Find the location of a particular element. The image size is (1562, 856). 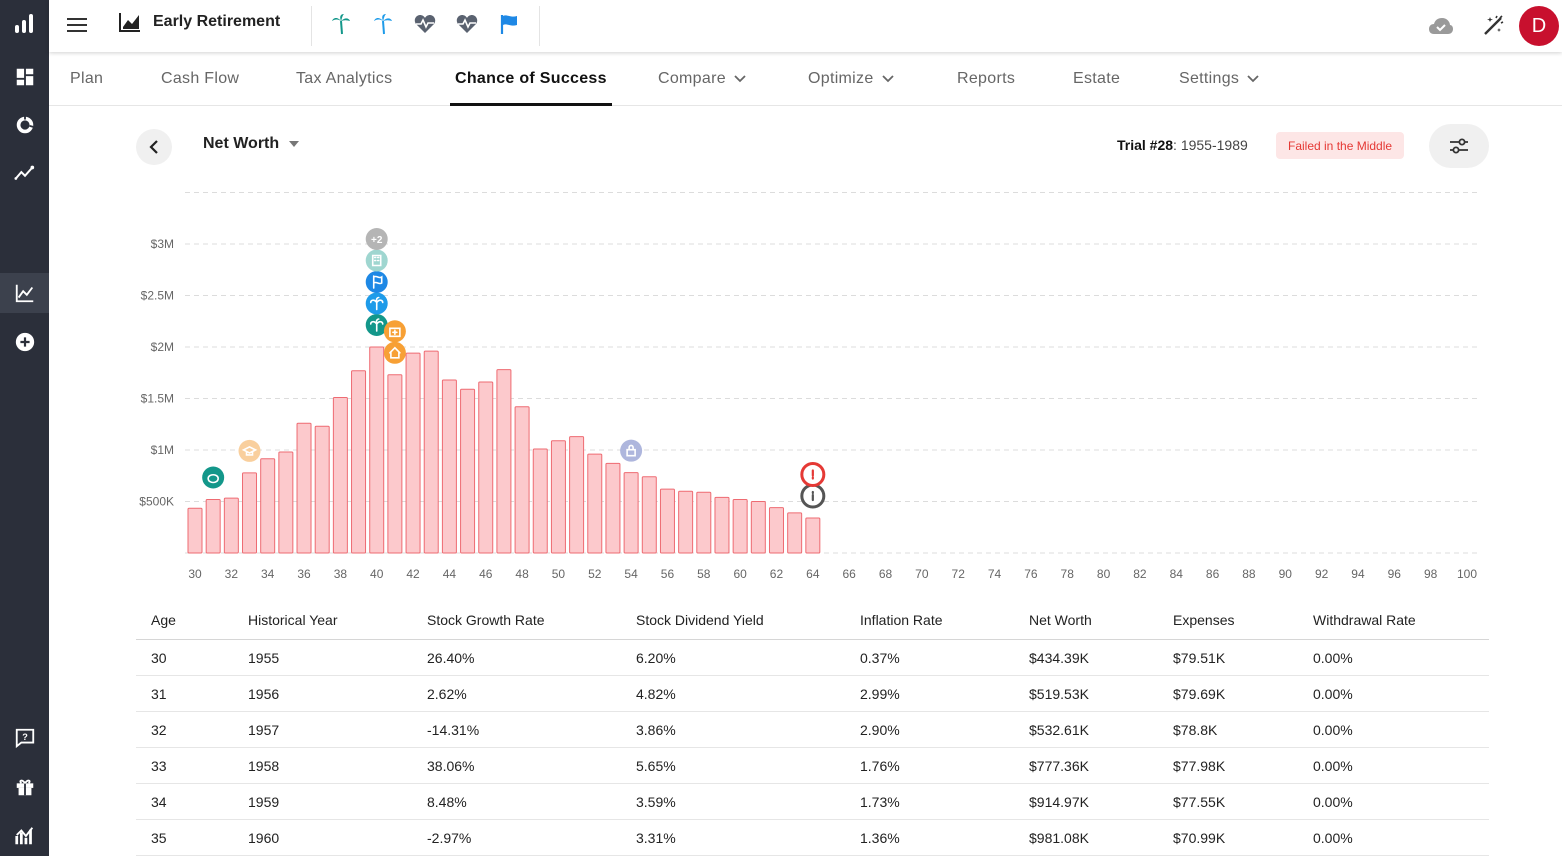

tab-chance-of-success: Chance of Success is located at coordinates (531, 79).